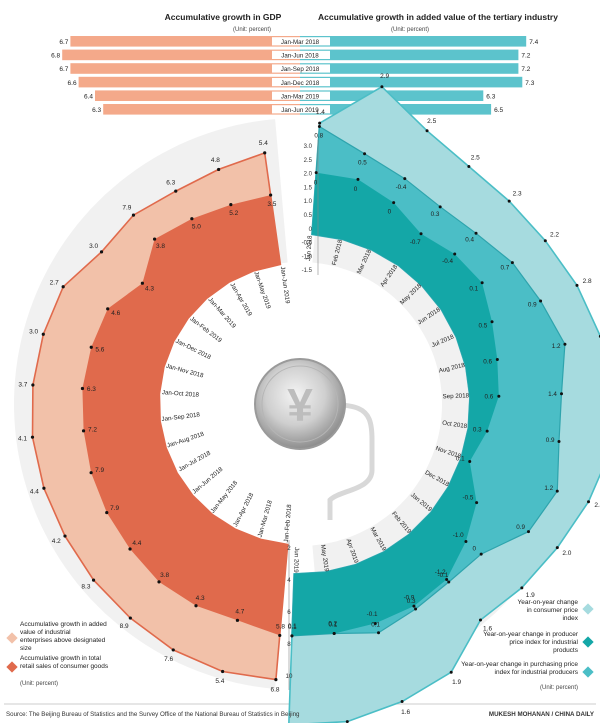  What do you see at coordinates (185, 68) in the screenshot?
I see `gdp-bar` at bounding box center [185, 68].